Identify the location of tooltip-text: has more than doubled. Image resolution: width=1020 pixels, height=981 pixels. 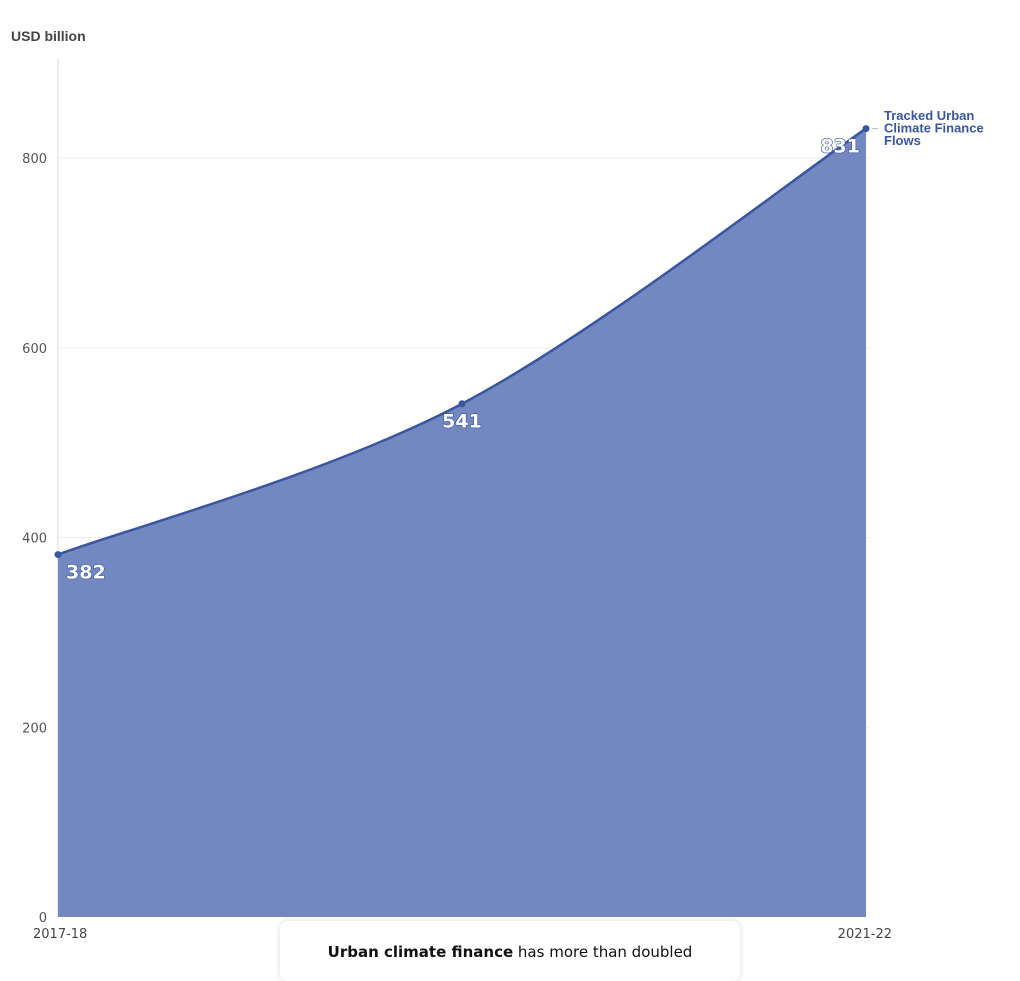
(603, 952).